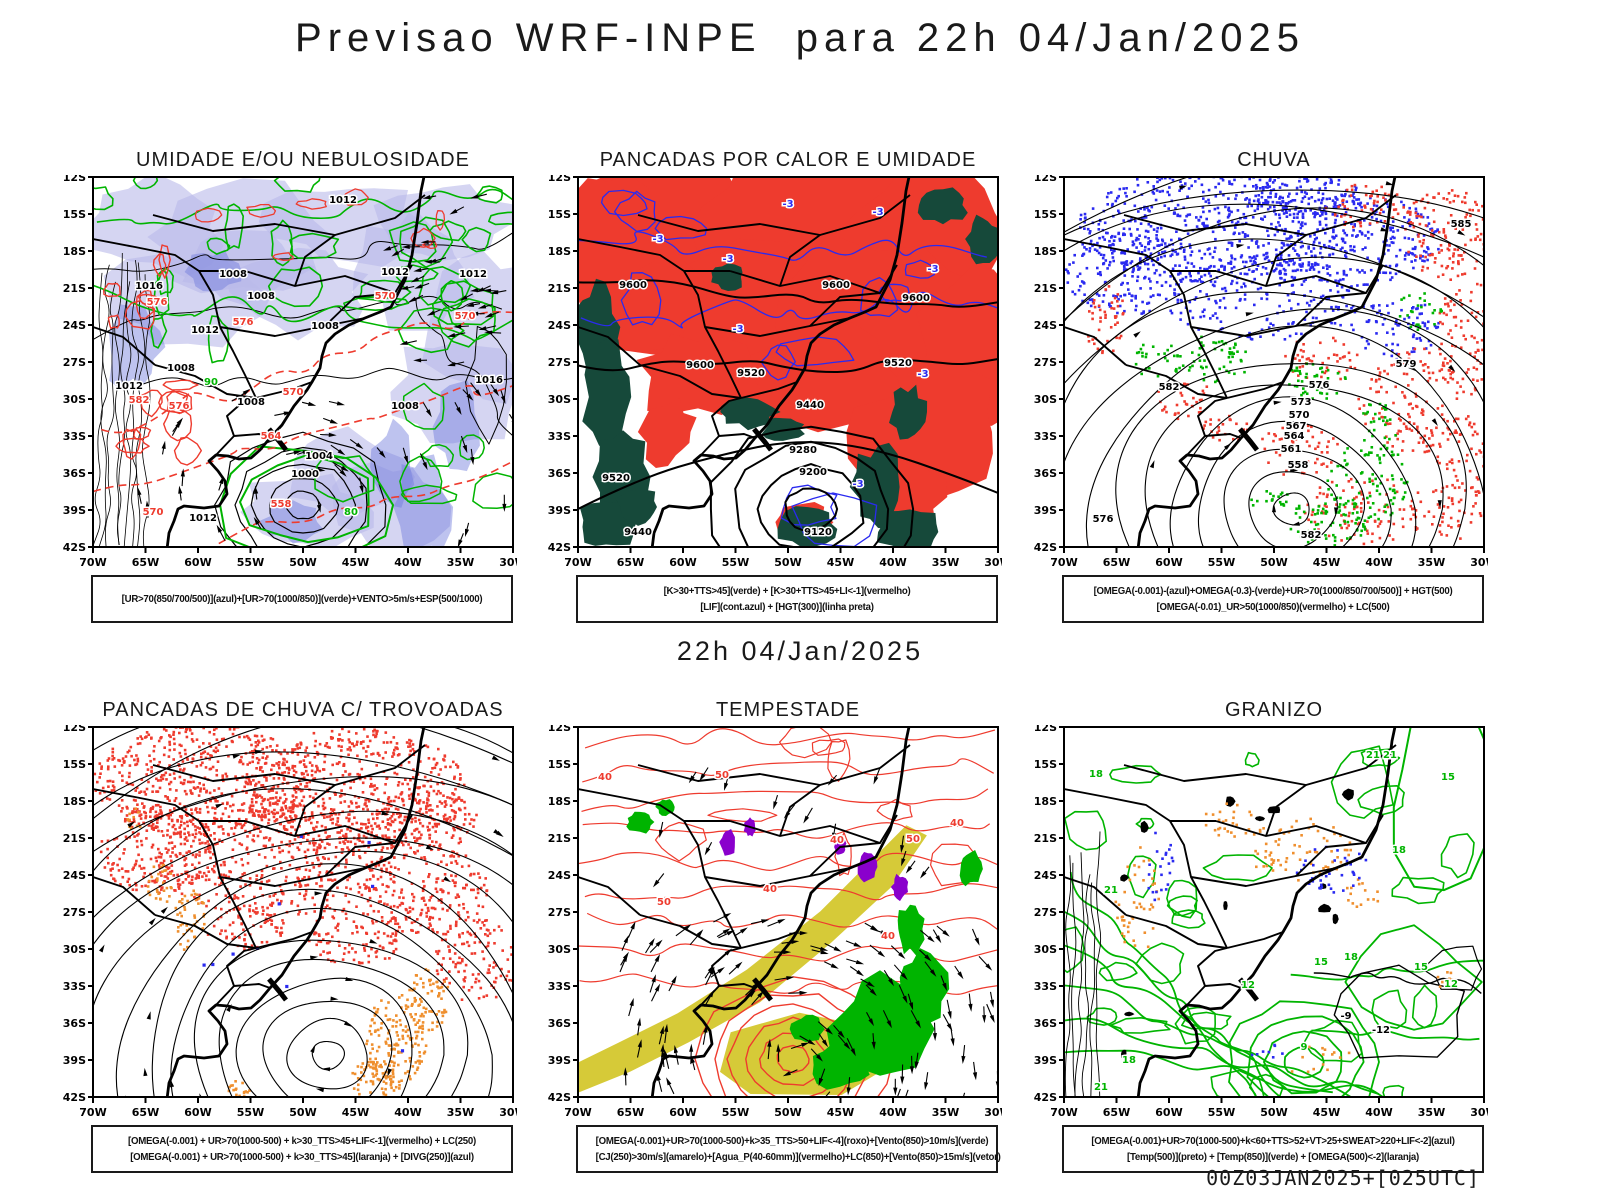 This screenshot has width=1600, height=1200. What do you see at coordinates (74, 179) in the screenshot?
I see `svg-text: 12S` at bounding box center [74, 179].